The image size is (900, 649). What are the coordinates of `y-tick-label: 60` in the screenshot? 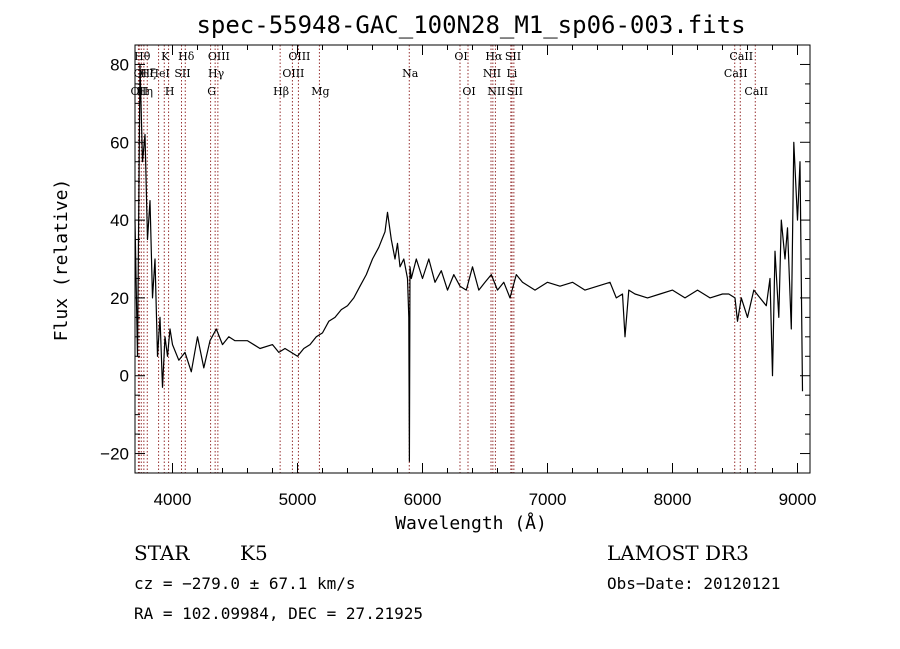 It's located at (119, 142).